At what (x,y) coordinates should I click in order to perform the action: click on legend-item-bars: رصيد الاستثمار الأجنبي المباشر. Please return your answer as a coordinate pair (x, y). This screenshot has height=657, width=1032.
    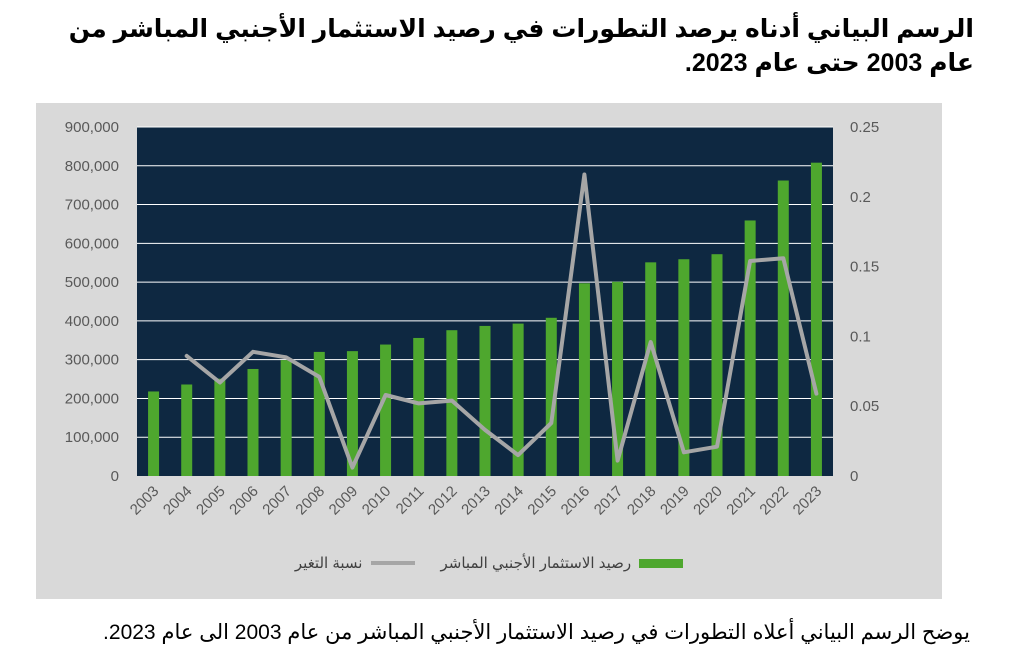
    Looking at the image, I should click on (562, 563).